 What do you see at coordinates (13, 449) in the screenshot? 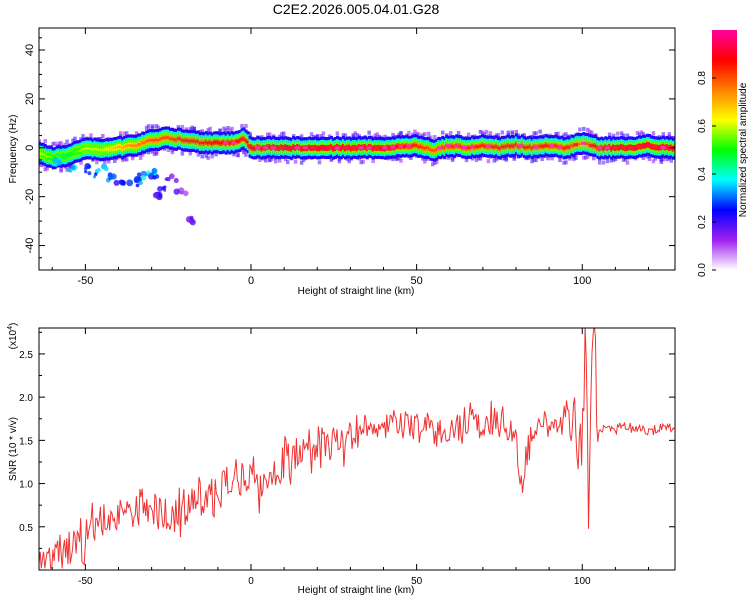
I see `snr-y-axis-label: SNR (10 * v/v)` at bounding box center [13, 449].